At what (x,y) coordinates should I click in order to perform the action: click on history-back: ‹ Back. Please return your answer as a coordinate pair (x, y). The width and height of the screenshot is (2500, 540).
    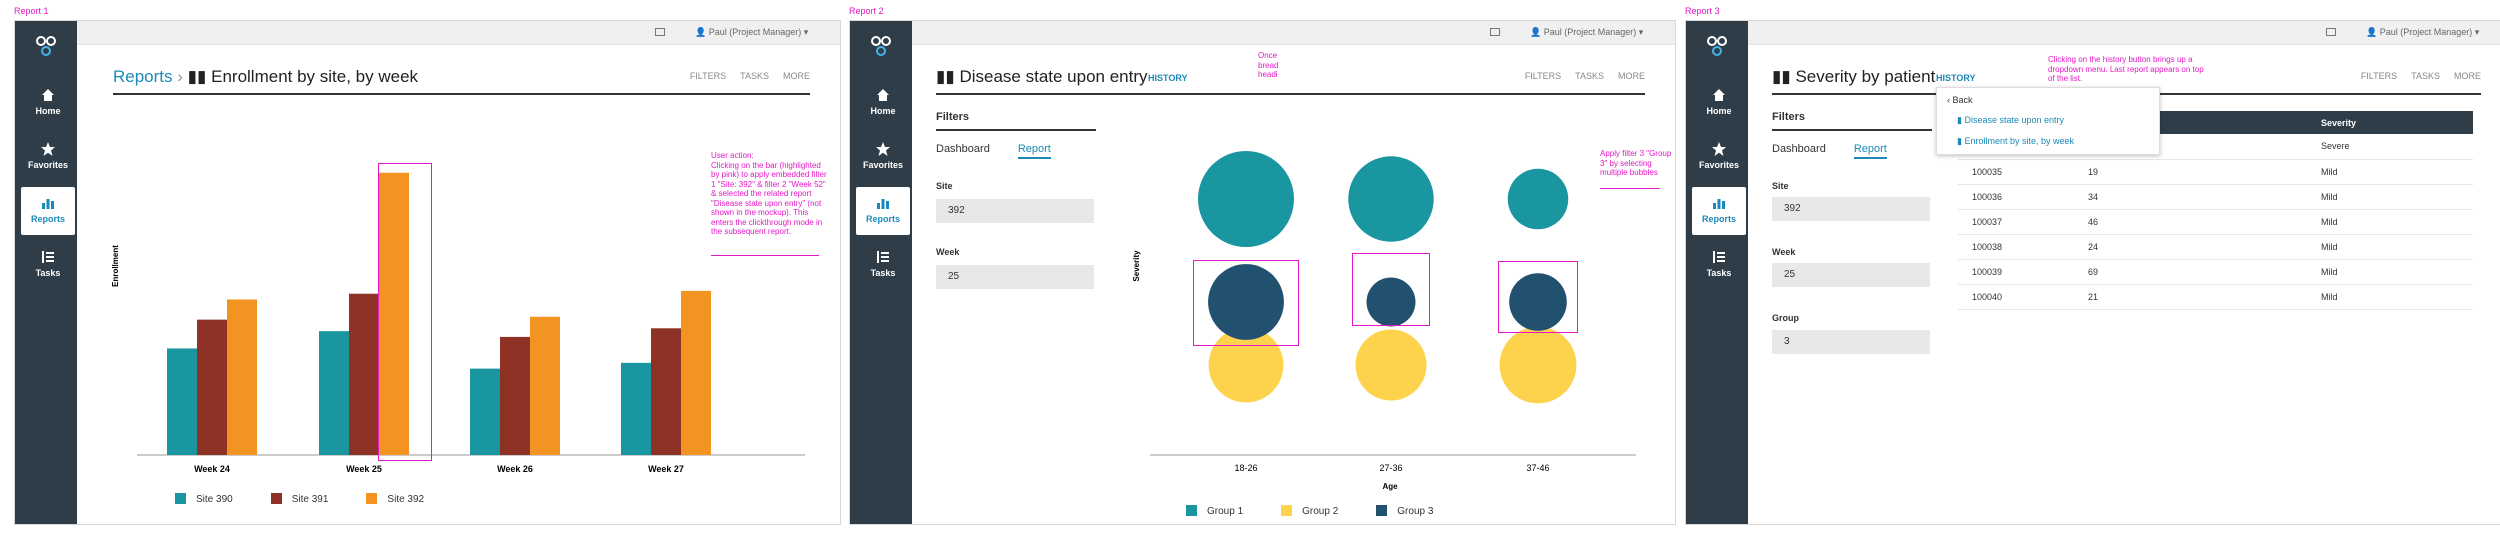
    Looking at the image, I should click on (1960, 100).